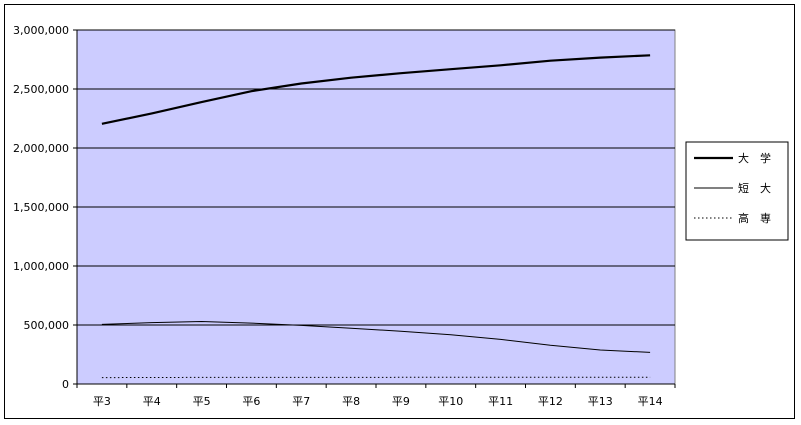  What do you see at coordinates (102, 401) in the screenshot?
I see `x-tick-label: 平3` at bounding box center [102, 401].